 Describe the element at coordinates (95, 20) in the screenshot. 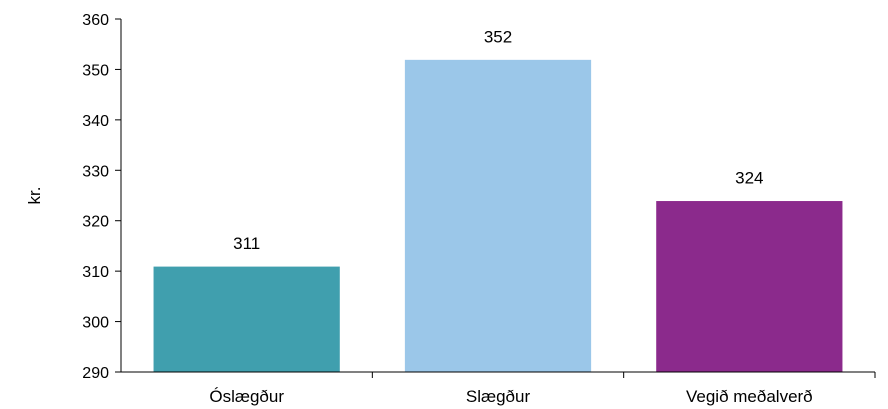

I see `y-tick-label: 360` at that location.